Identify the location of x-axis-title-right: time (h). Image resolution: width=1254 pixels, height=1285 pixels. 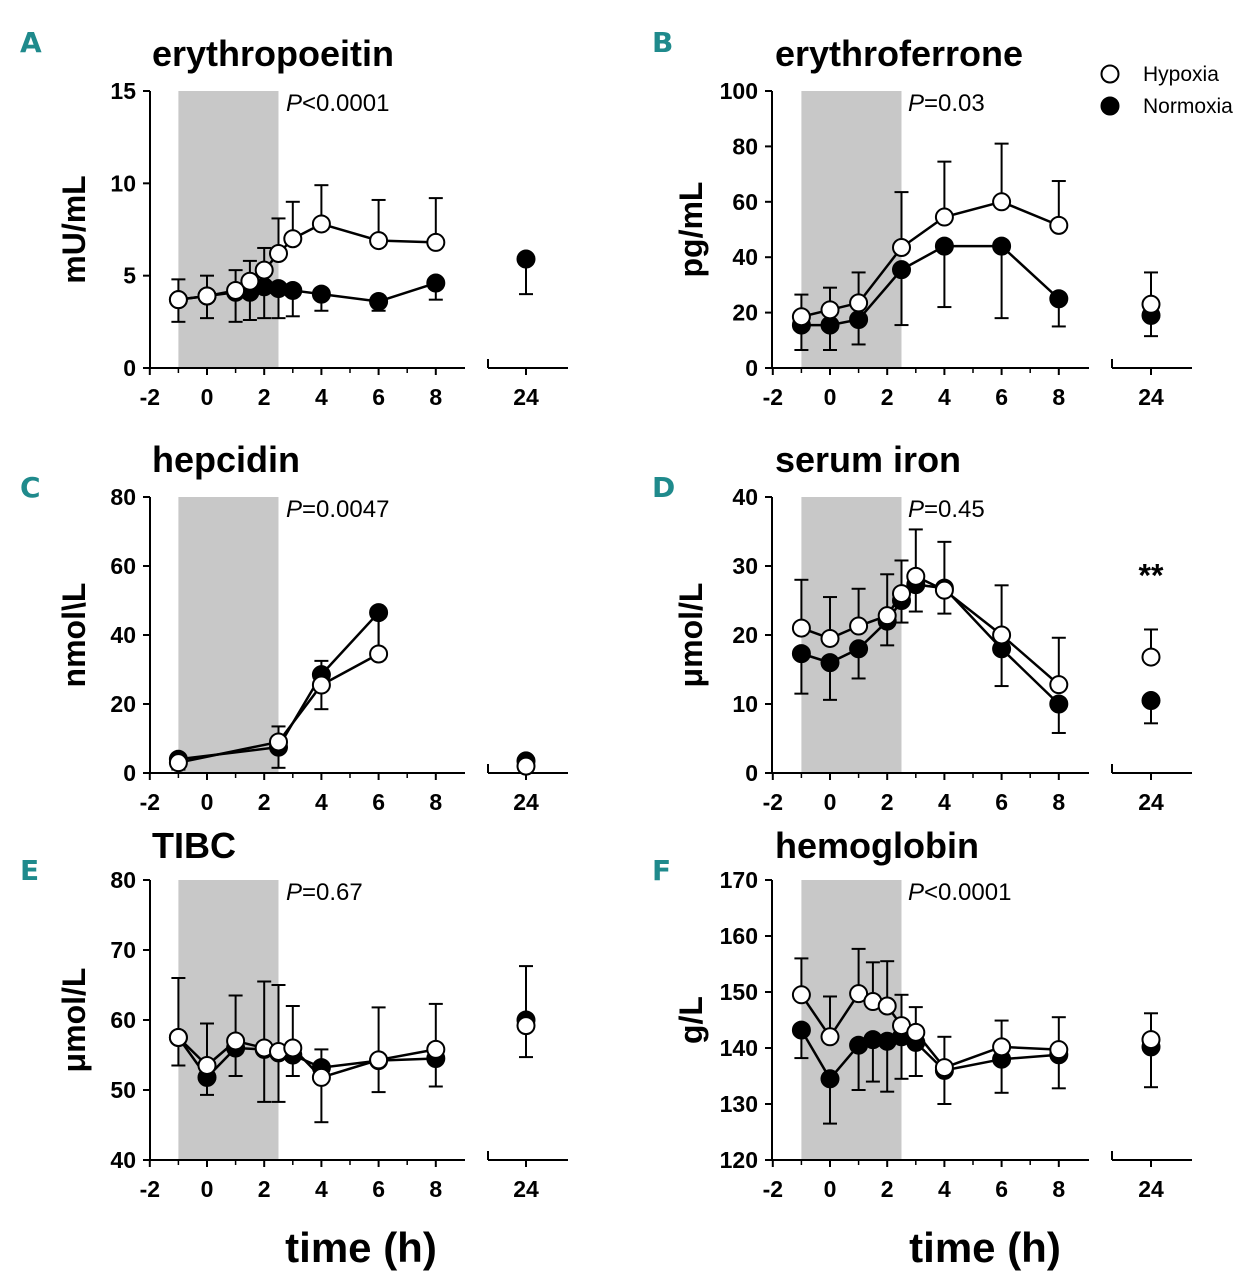
(985, 1247).